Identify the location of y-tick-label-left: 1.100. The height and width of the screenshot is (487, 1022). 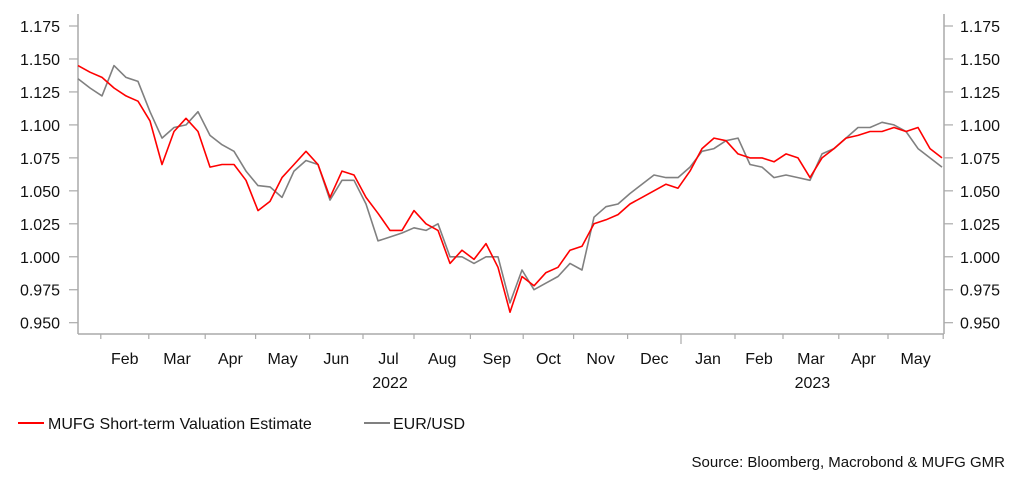
(40, 126).